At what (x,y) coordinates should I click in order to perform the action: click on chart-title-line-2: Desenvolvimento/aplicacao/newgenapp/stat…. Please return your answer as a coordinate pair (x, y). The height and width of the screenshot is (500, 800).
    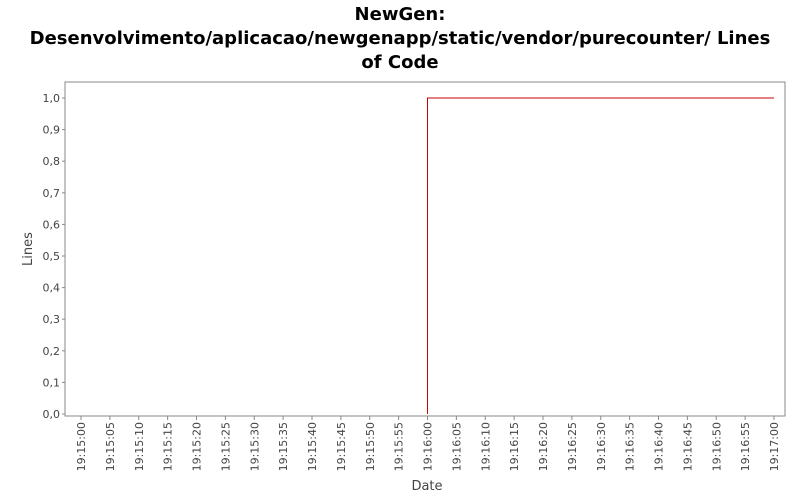
    Looking at the image, I should click on (400, 38).